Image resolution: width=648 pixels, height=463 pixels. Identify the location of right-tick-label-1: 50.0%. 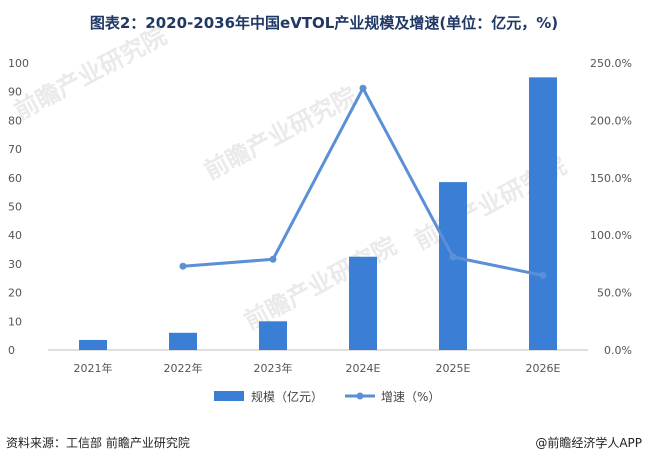
(614, 293).